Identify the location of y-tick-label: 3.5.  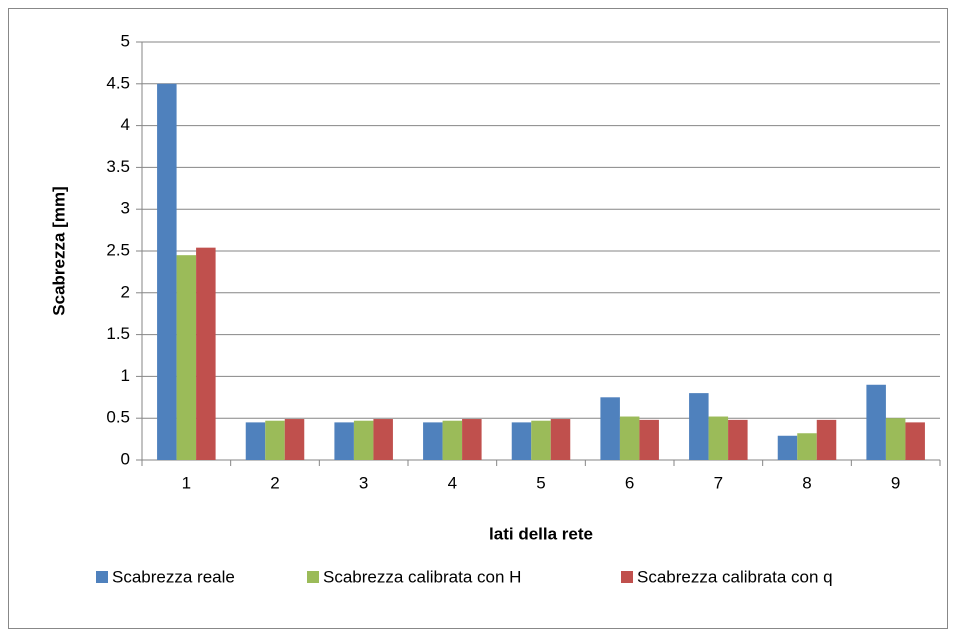
(118, 166).